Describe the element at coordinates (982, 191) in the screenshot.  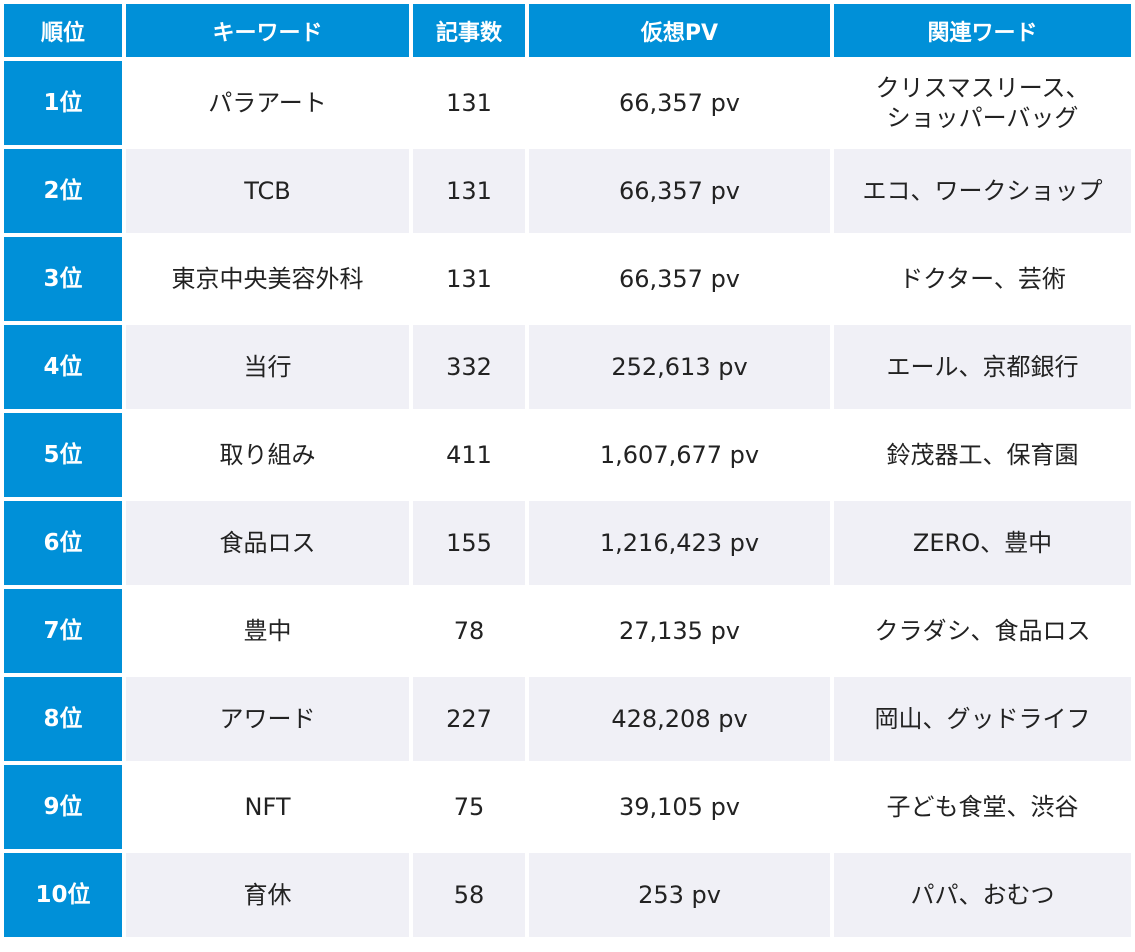
I see `related-words-cell: エコ、ワークショップ` at that location.